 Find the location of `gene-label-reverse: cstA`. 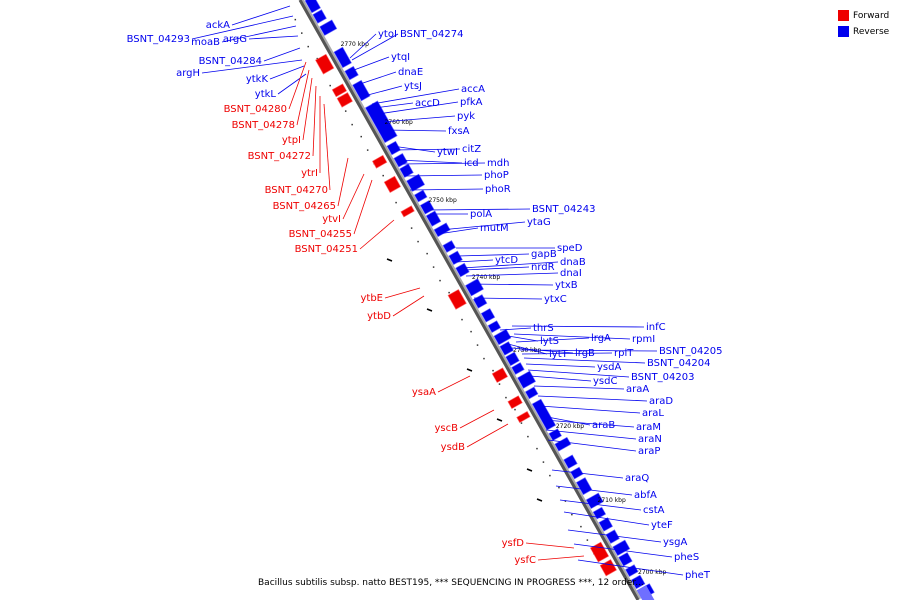

gene-label-reverse: cstA is located at coordinates (654, 510).